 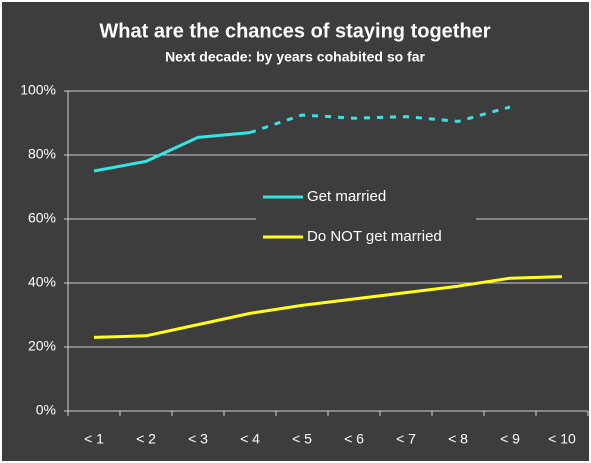 I want to click on x-tick-label: < 4, so click(x=250, y=439).